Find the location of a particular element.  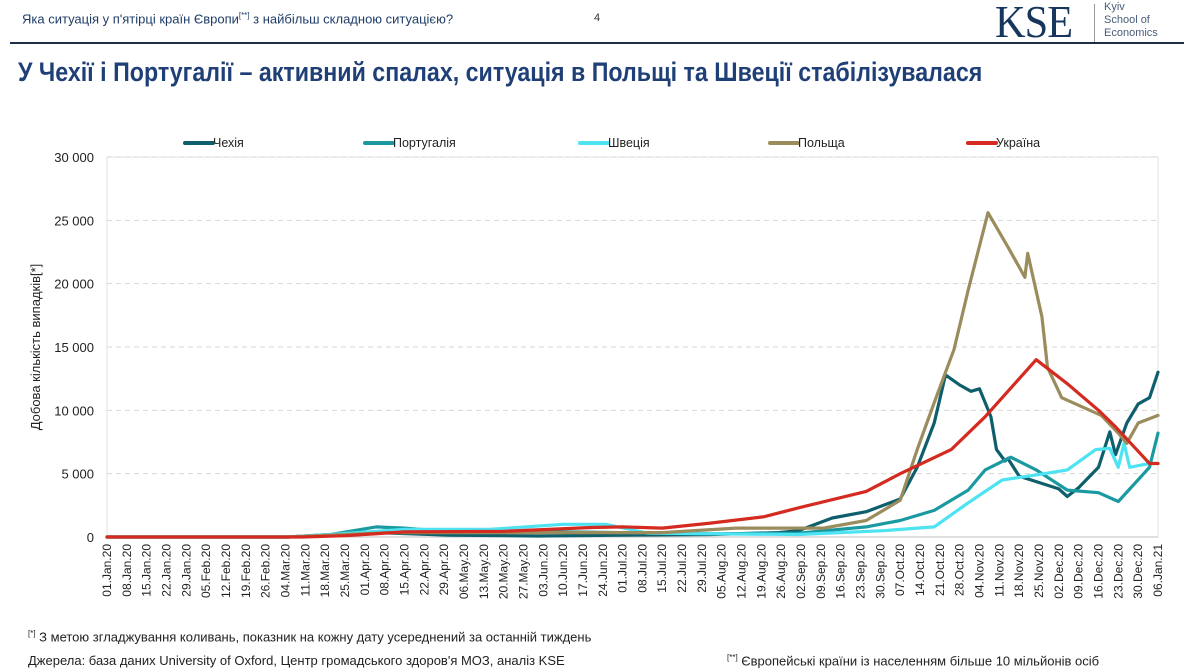

legend-label: Португалія is located at coordinates (424, 143).